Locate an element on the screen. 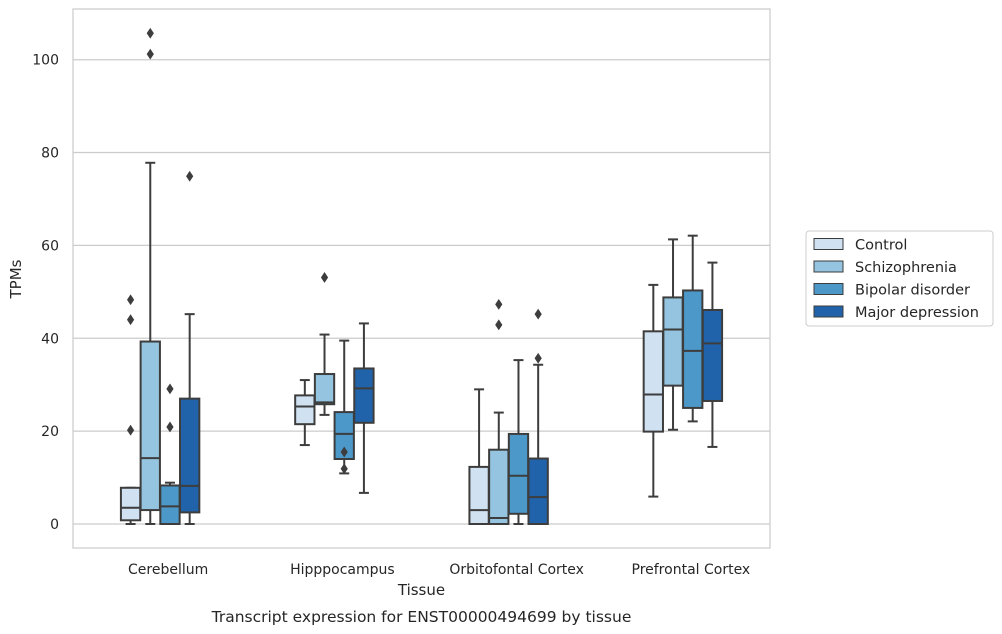 This screenshot has height=634, width=1002. legend-label: Major depression is located at coordinates (917, 313).